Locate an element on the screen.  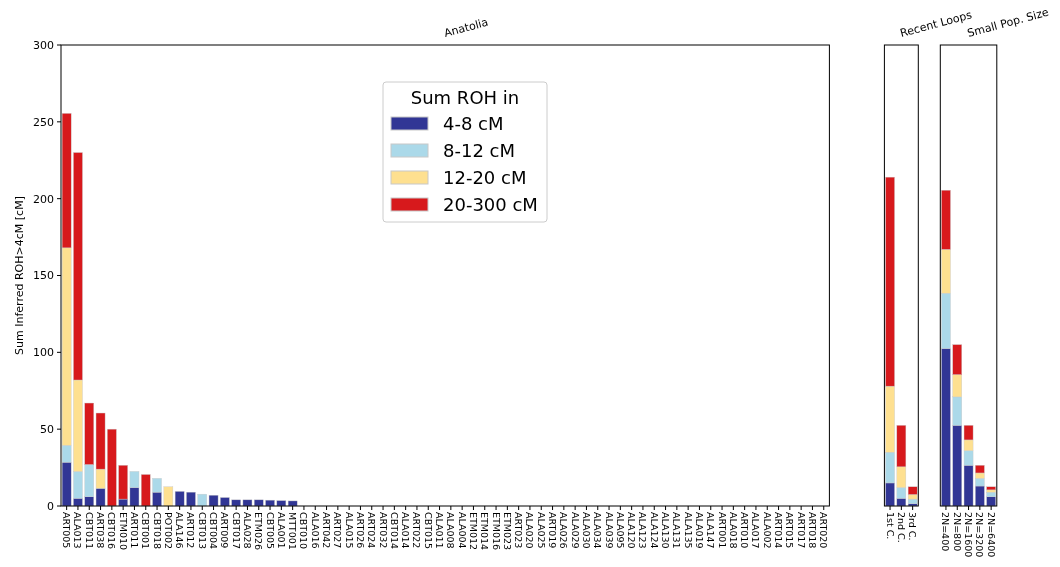
y-tick-label: 300 is located at coordinates (43, 45).